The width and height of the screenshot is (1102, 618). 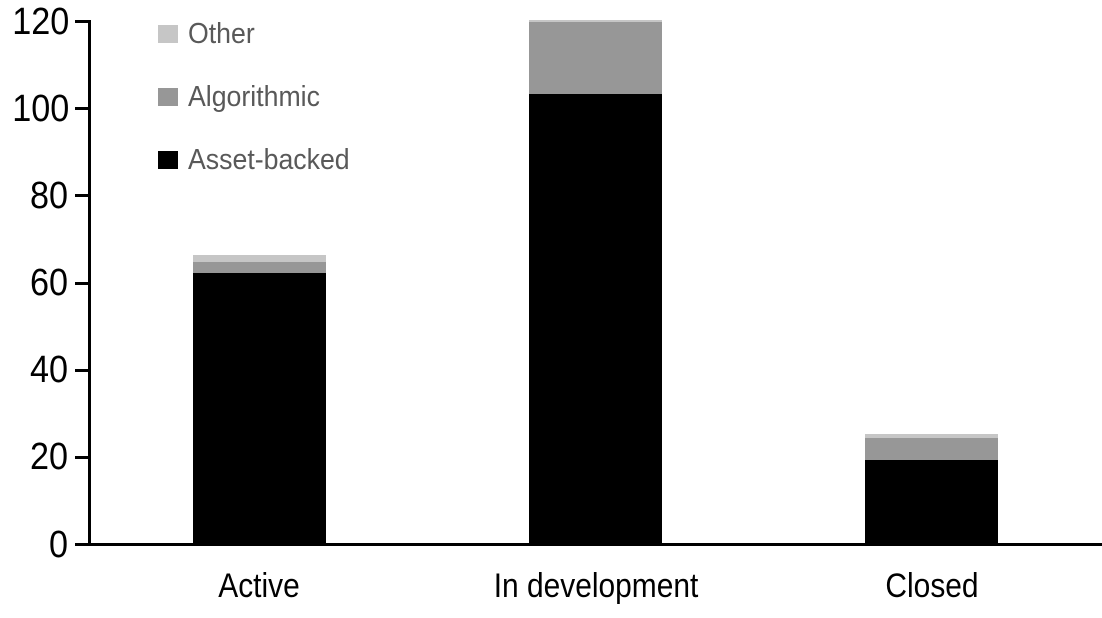 I want to click on y-axis-tick-label: 20, so click(x=48, y=457).